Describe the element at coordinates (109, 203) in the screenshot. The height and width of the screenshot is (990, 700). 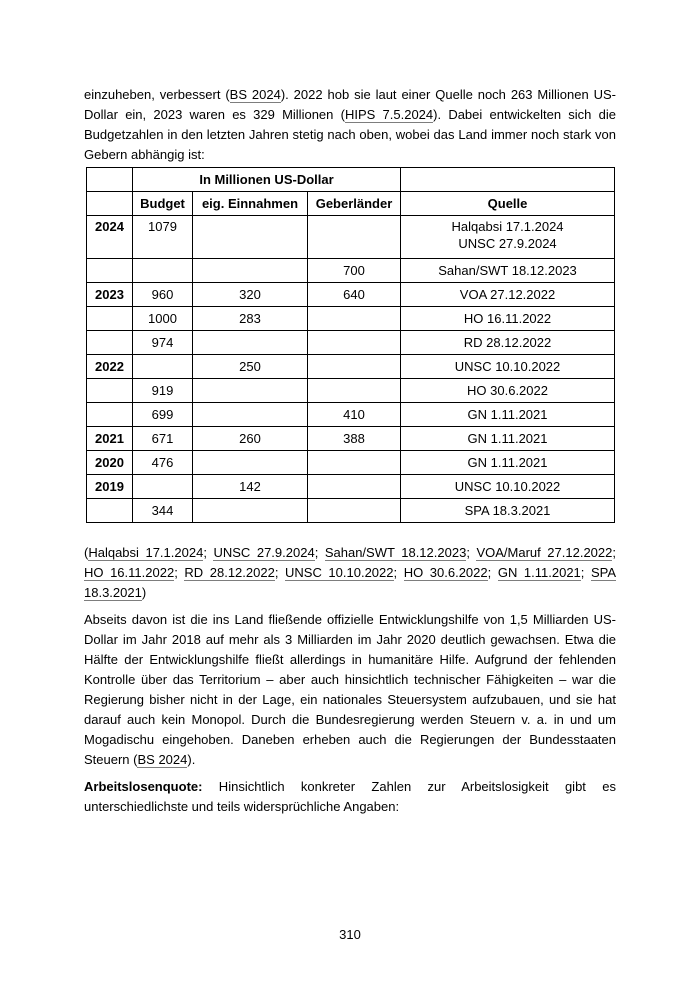
I see `col-header-year` at that location.